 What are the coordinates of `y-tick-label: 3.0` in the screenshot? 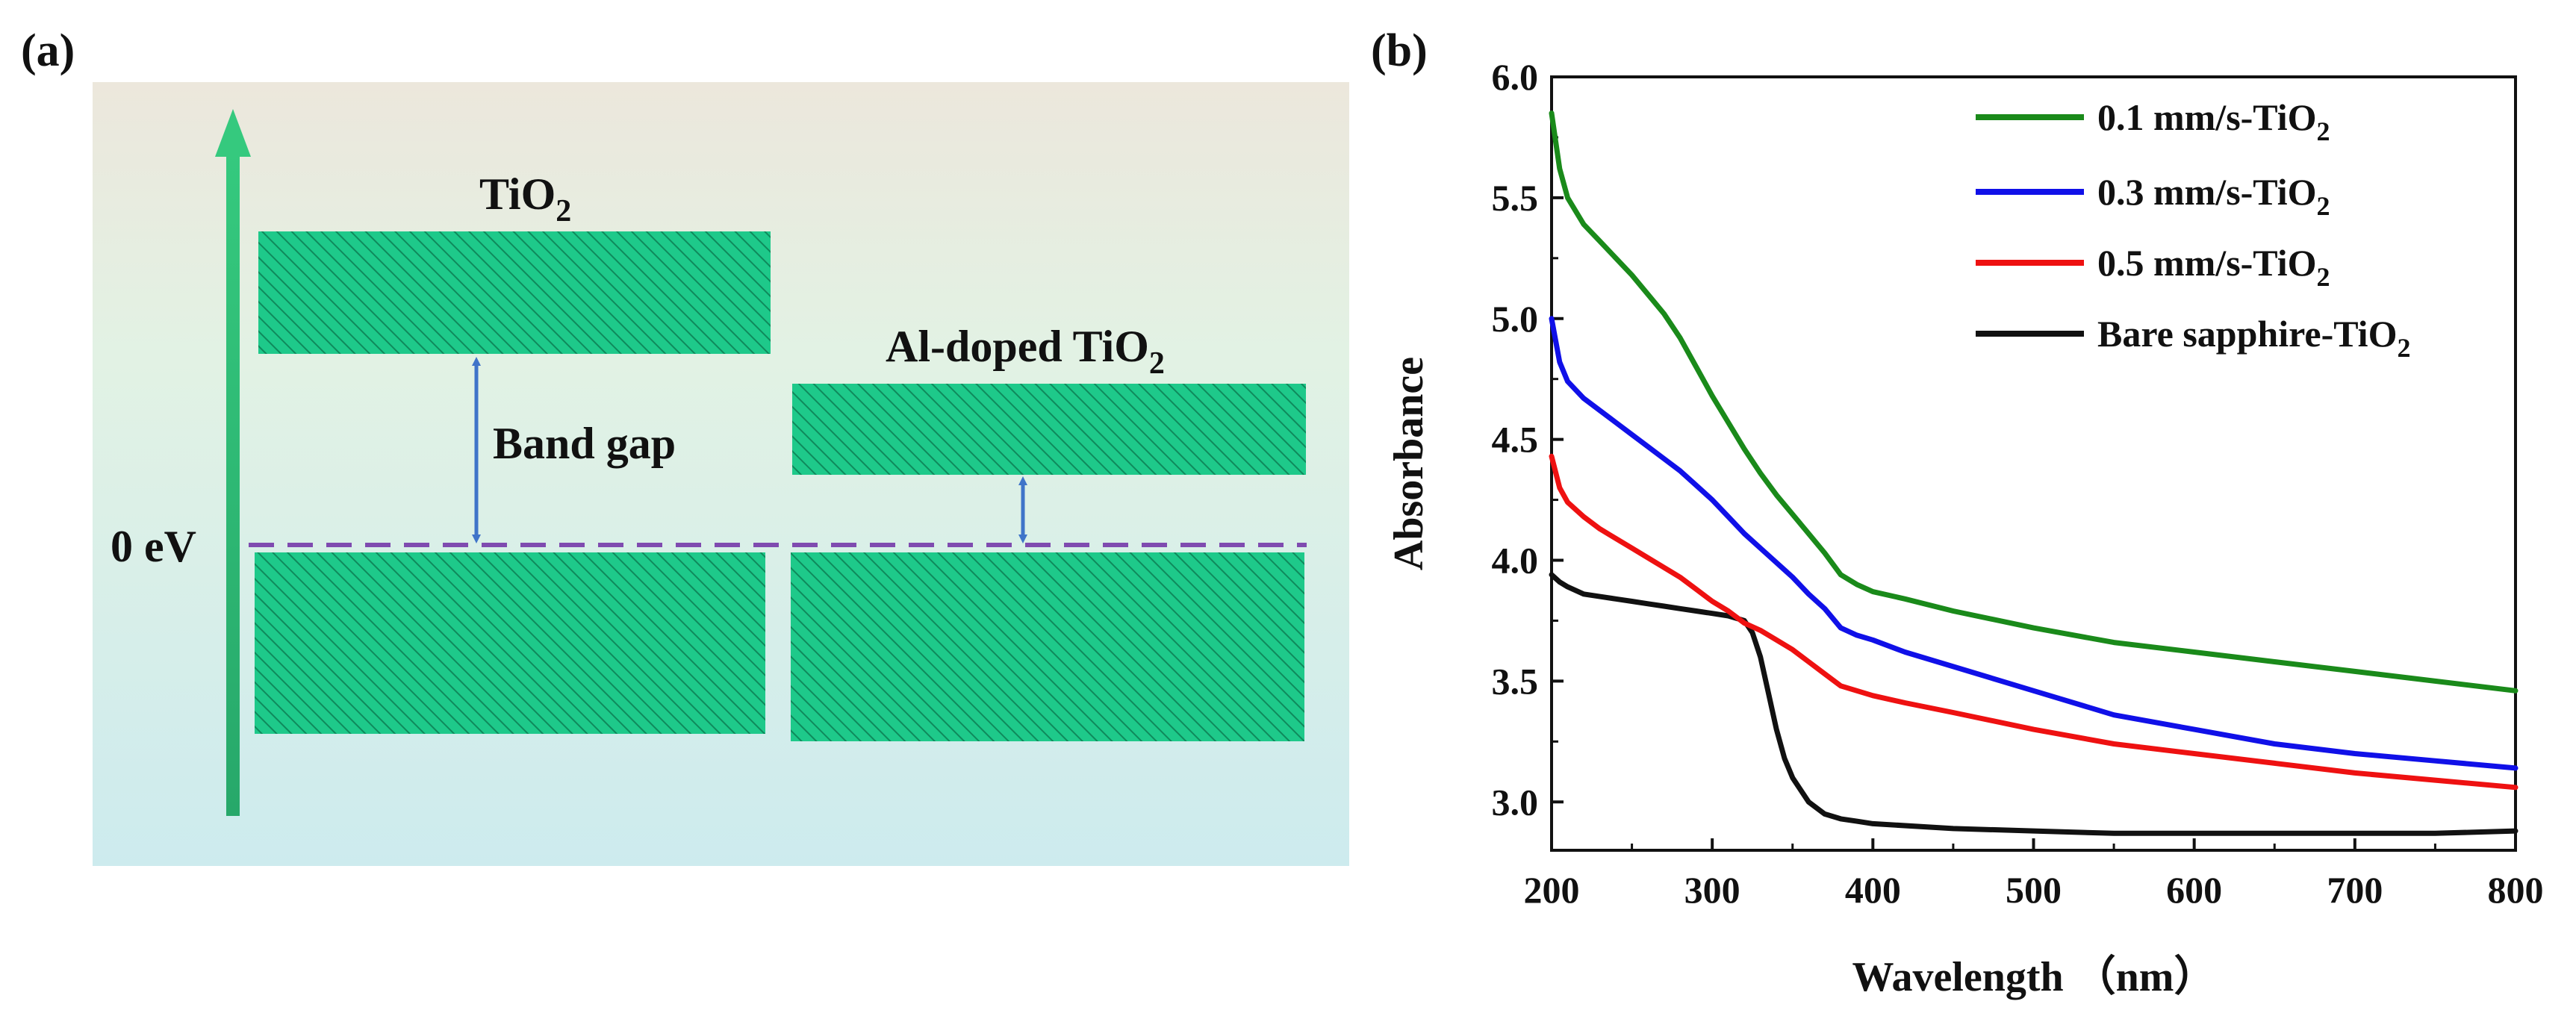 It's located at (1515, 802).